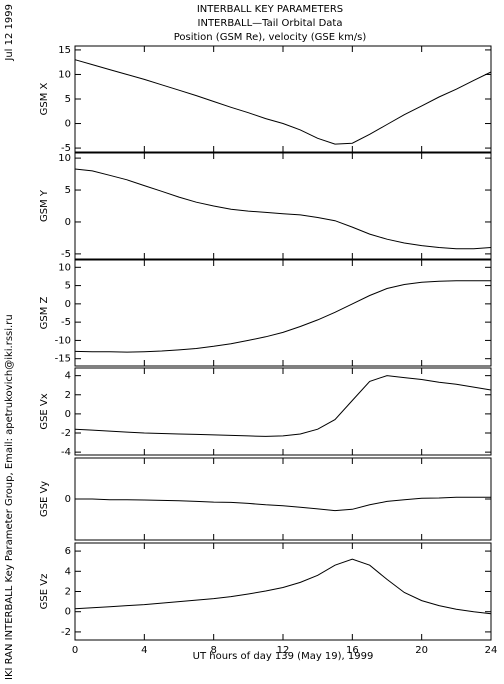 This screenshot has height=684, width=504. What do you see at coordinates (75, 650) in the screenshot?
I see `x-tick-label: 0` at bounding box center [75, 650].